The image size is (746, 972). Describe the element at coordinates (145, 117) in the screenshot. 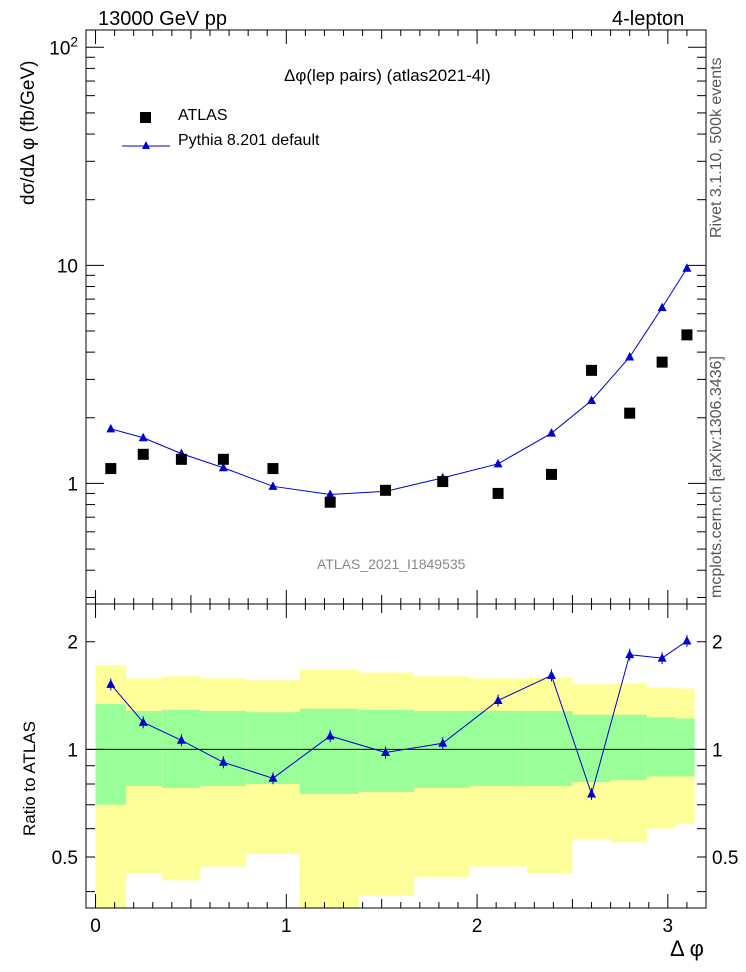

I see `legend-atlas-marker` at that location.